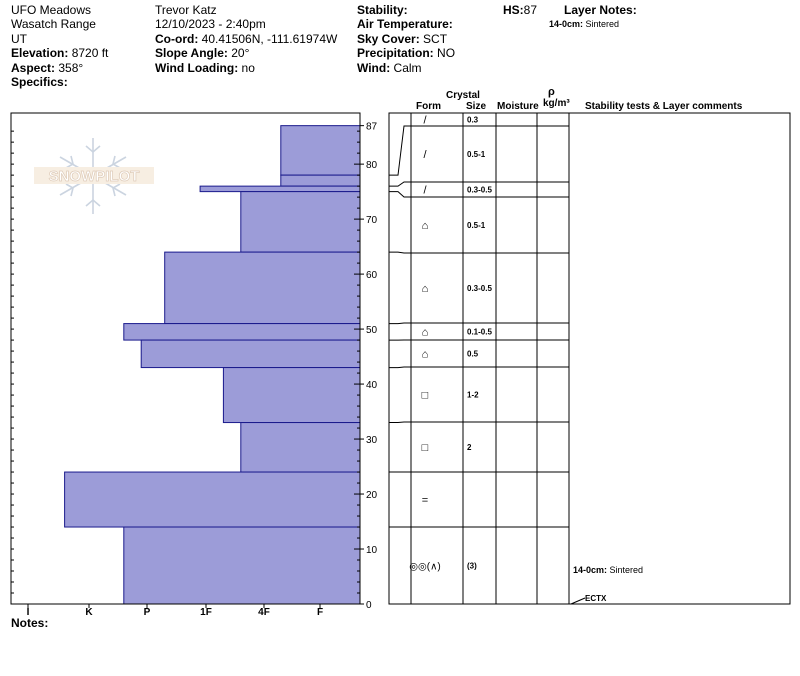 This screenshot has height=676, width=800. I want to click on wind-loading-label: Wind Loading:, so click(197, 68).